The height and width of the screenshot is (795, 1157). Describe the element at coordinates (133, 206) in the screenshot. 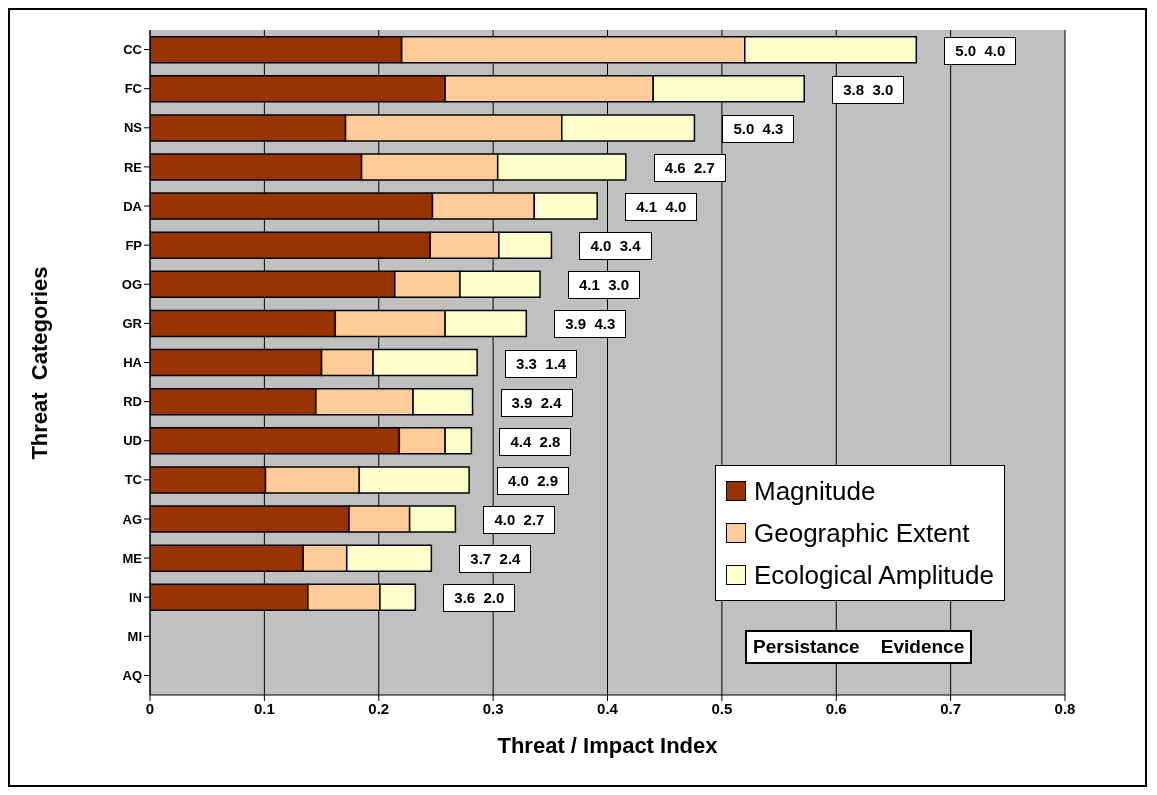

I see `y-tick-label: DA` at that location.